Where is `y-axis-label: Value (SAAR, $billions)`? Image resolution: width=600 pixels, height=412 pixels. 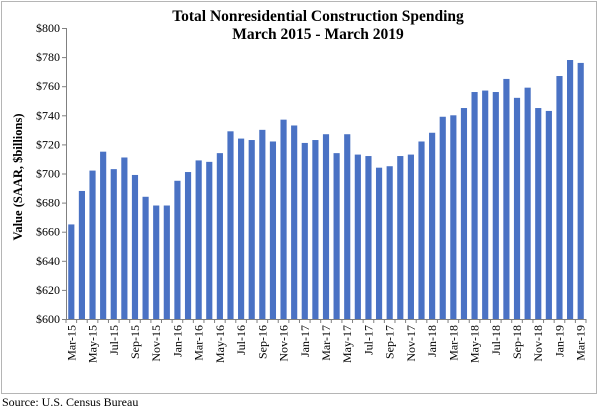 y-axis-label: Value (SAAR, $billions) is located at coordinates (18, 177).